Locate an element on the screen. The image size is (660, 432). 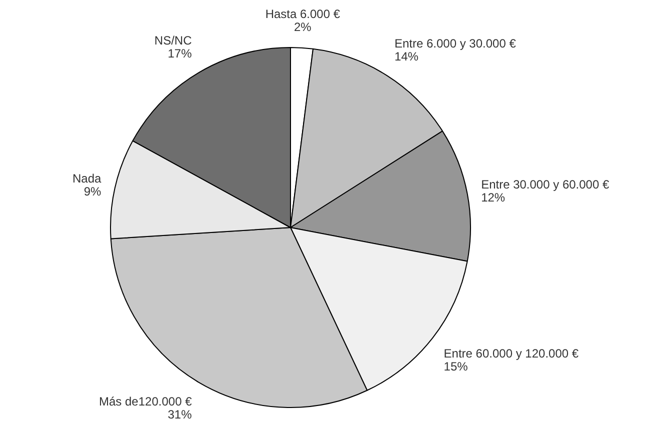
data-label: 17% is located at coordinates (180, 53).